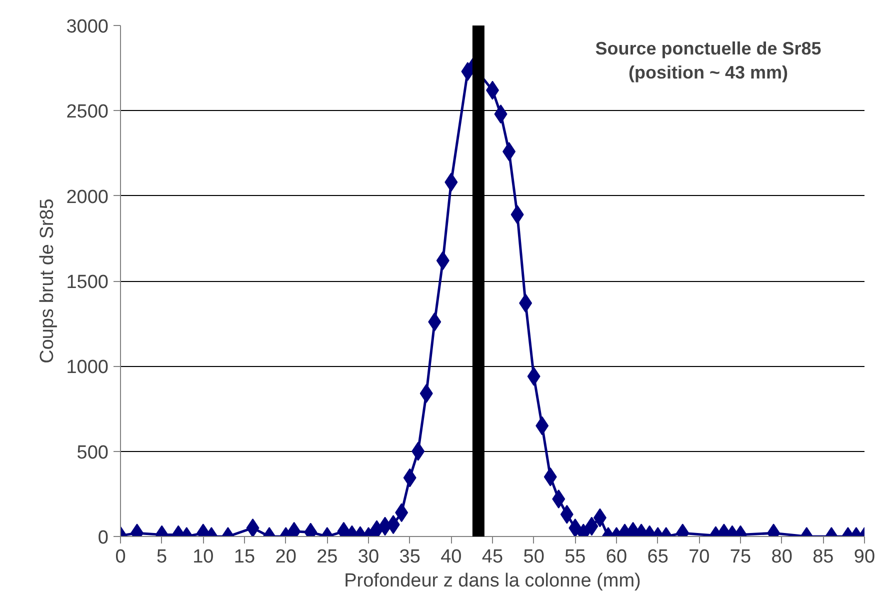  What do you see at coordinates (493, 557) in the screenshot?
I see `x-tick-label: 45` at bounding box center [493, 557].